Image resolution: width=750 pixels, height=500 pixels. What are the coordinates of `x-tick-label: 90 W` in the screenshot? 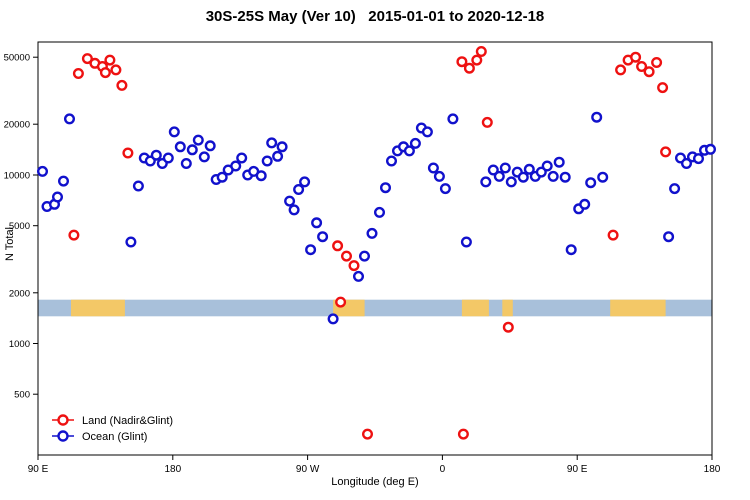 It's located at (308, 469).